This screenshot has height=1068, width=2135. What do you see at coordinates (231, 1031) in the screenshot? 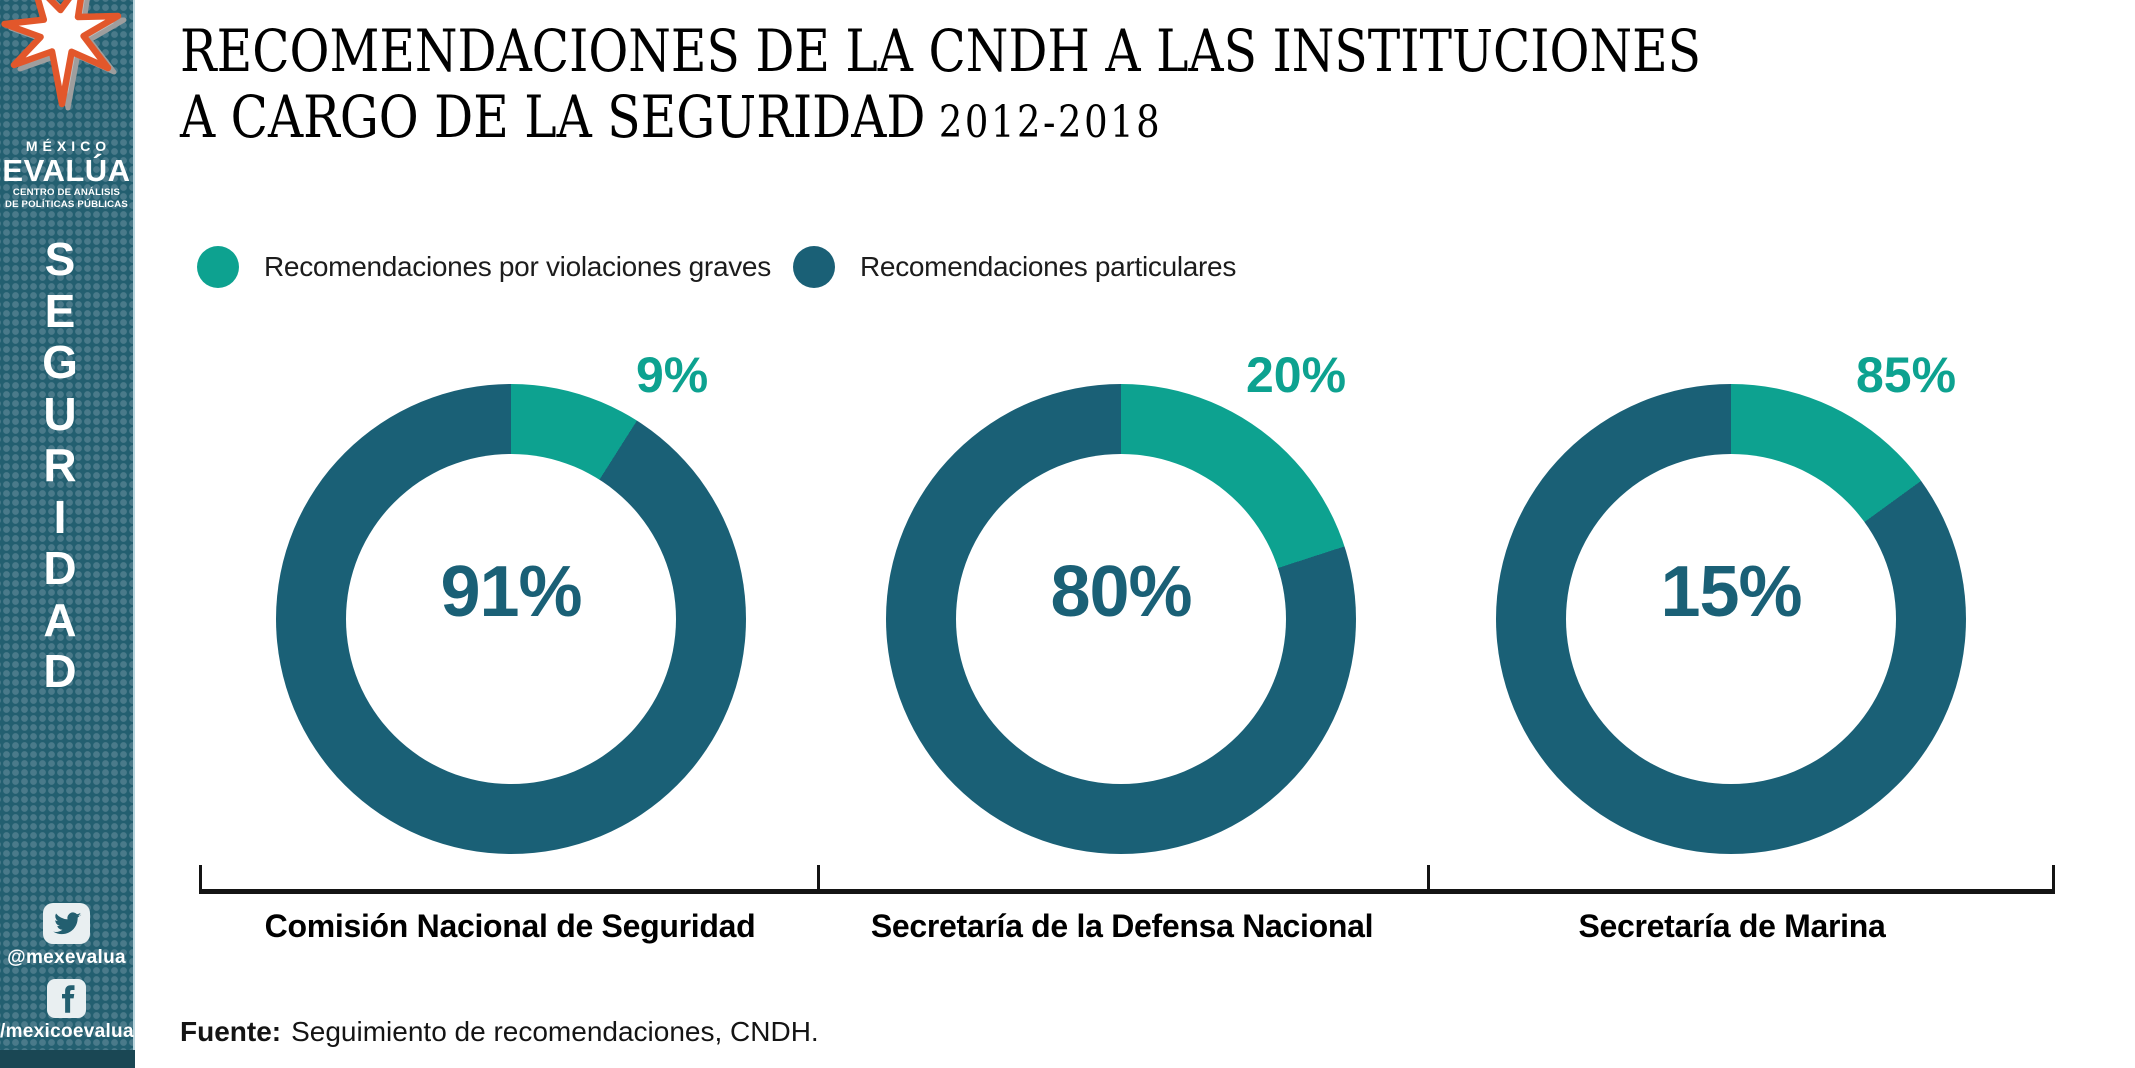
I see `source-label: Fuente:` at bounding box center [231, 1031].